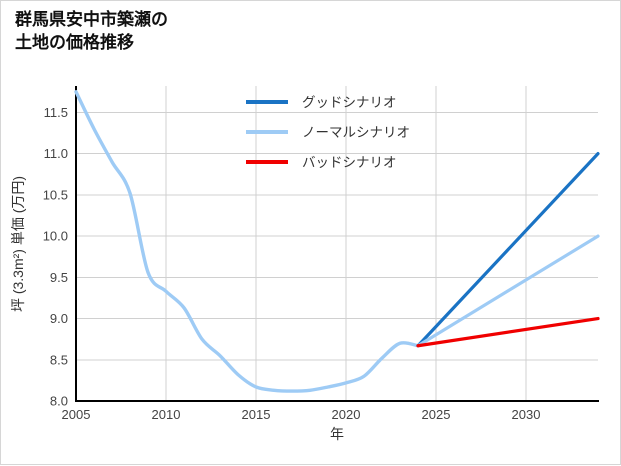 The image size is (621, 466). What do you see at coordinates (436, 414) in the screenshot?
I see `x-tick-label: 2025` at bounding box center [436, 414].